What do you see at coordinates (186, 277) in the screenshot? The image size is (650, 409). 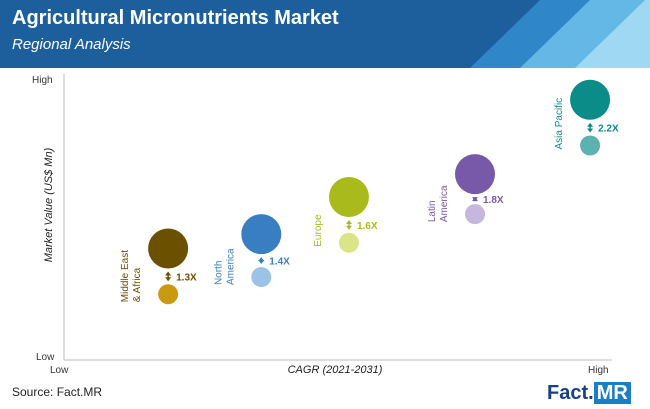 I see `multiplier-label-0: 1.3X` at bounding box center [186, 277].